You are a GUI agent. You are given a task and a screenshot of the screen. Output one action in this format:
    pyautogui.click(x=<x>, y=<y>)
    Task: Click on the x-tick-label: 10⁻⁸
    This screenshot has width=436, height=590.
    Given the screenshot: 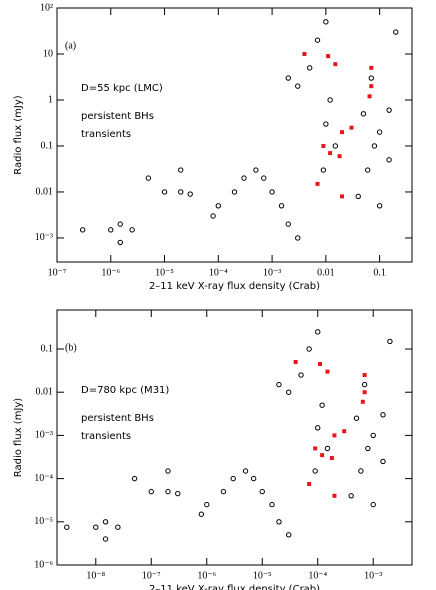 What is the action you would take?
    pyautogui.click(x=95, y=575)
    